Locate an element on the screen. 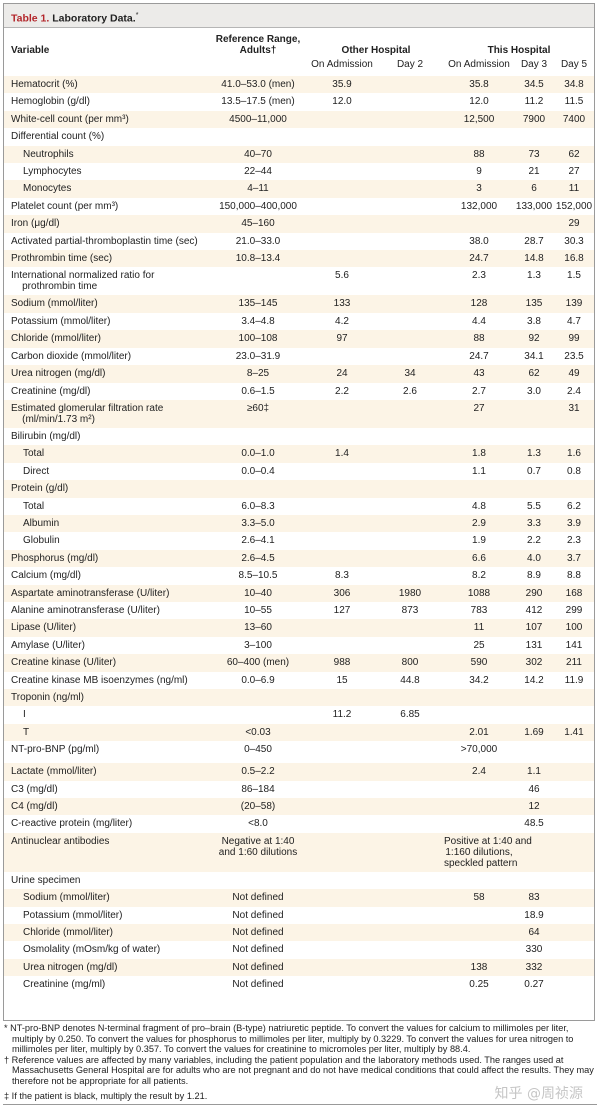 The image size is (600, 1105). table-row: Urea nitrogen (mg/dl) Not defined 138 332 is located at coordinates (299, 967).